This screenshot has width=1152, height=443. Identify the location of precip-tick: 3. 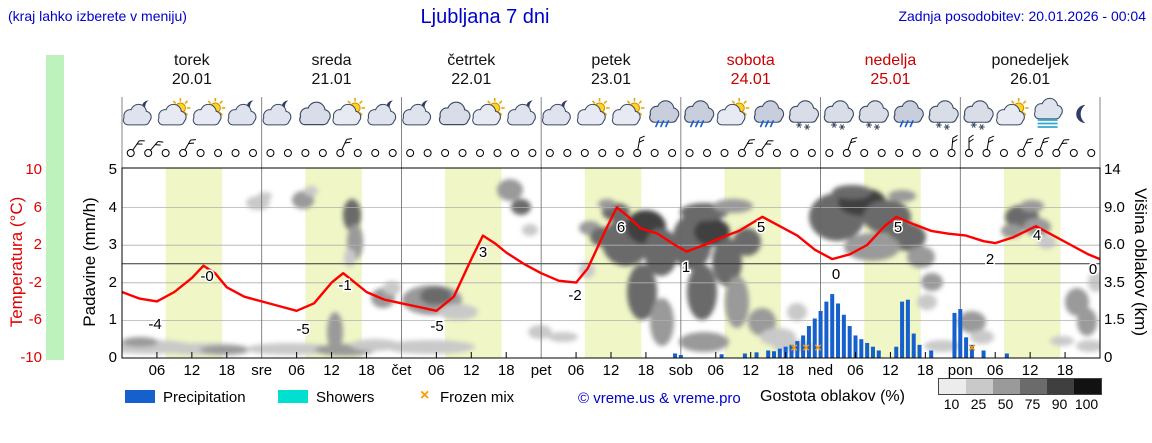
(112, 245).